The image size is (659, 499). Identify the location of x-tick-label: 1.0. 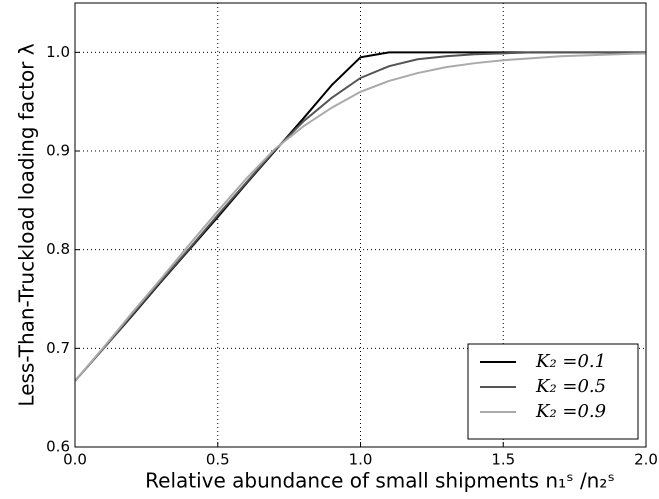
(361, 460).